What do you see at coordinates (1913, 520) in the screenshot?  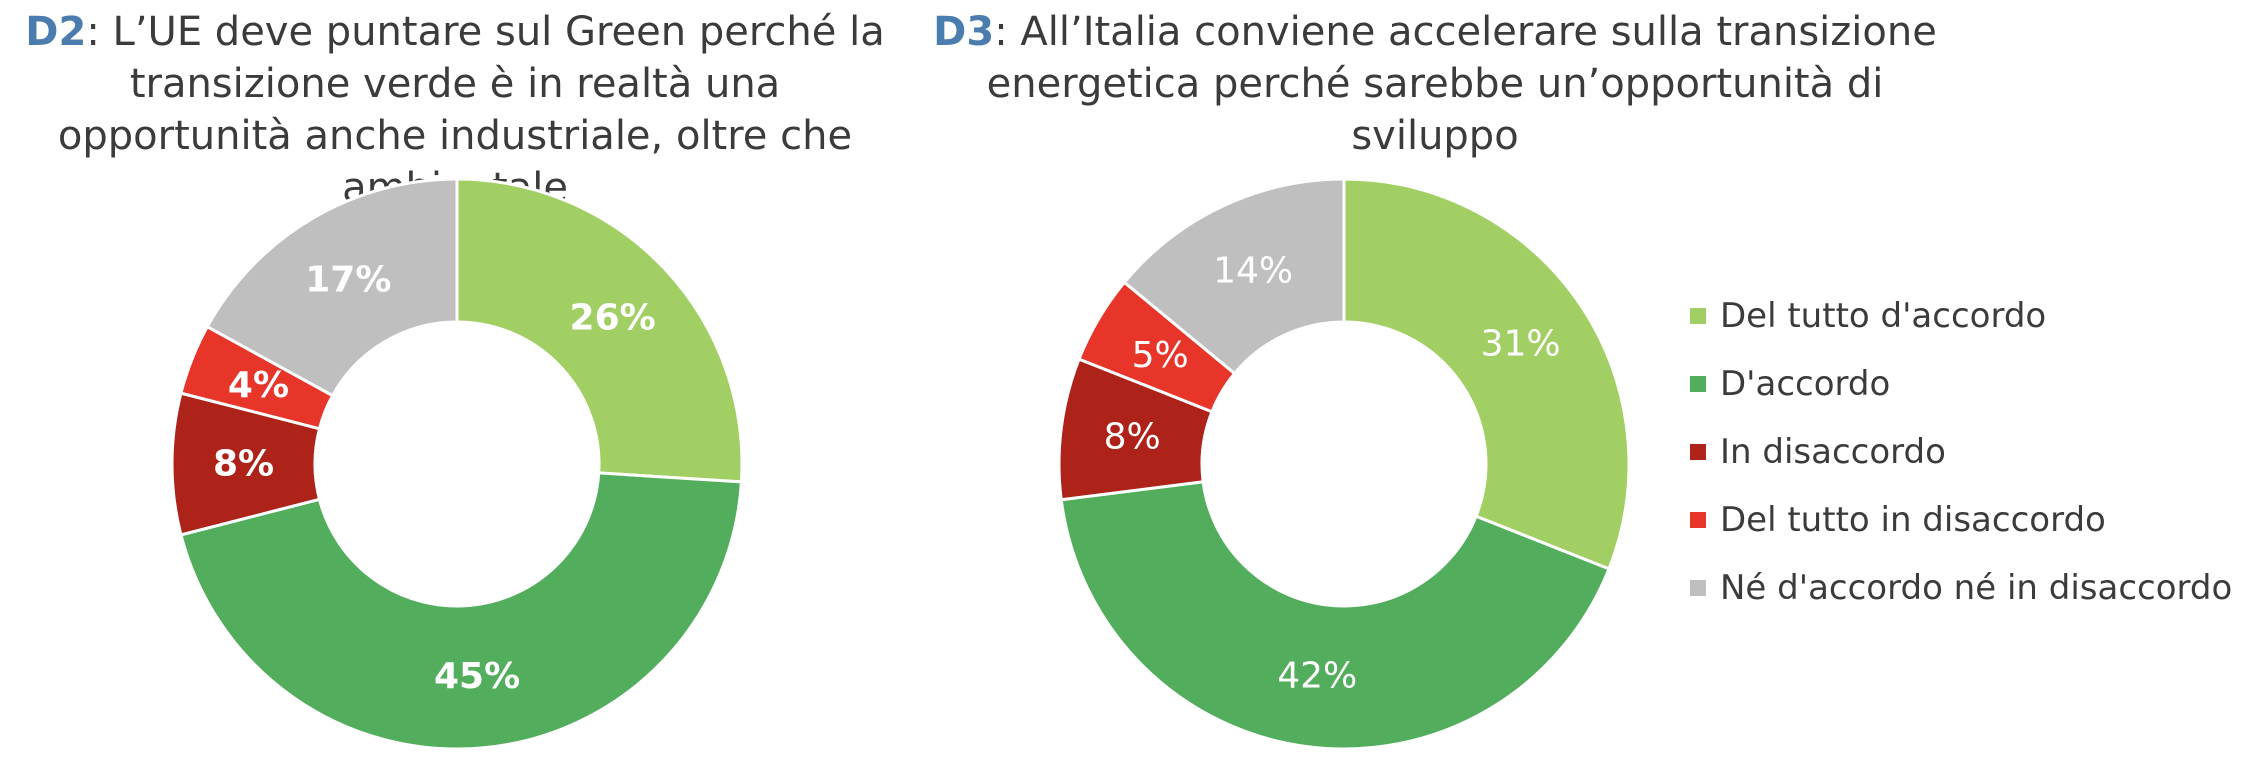 I see `legend-label: Del tutto in disaccordo` at bounding box center [1913, 520].